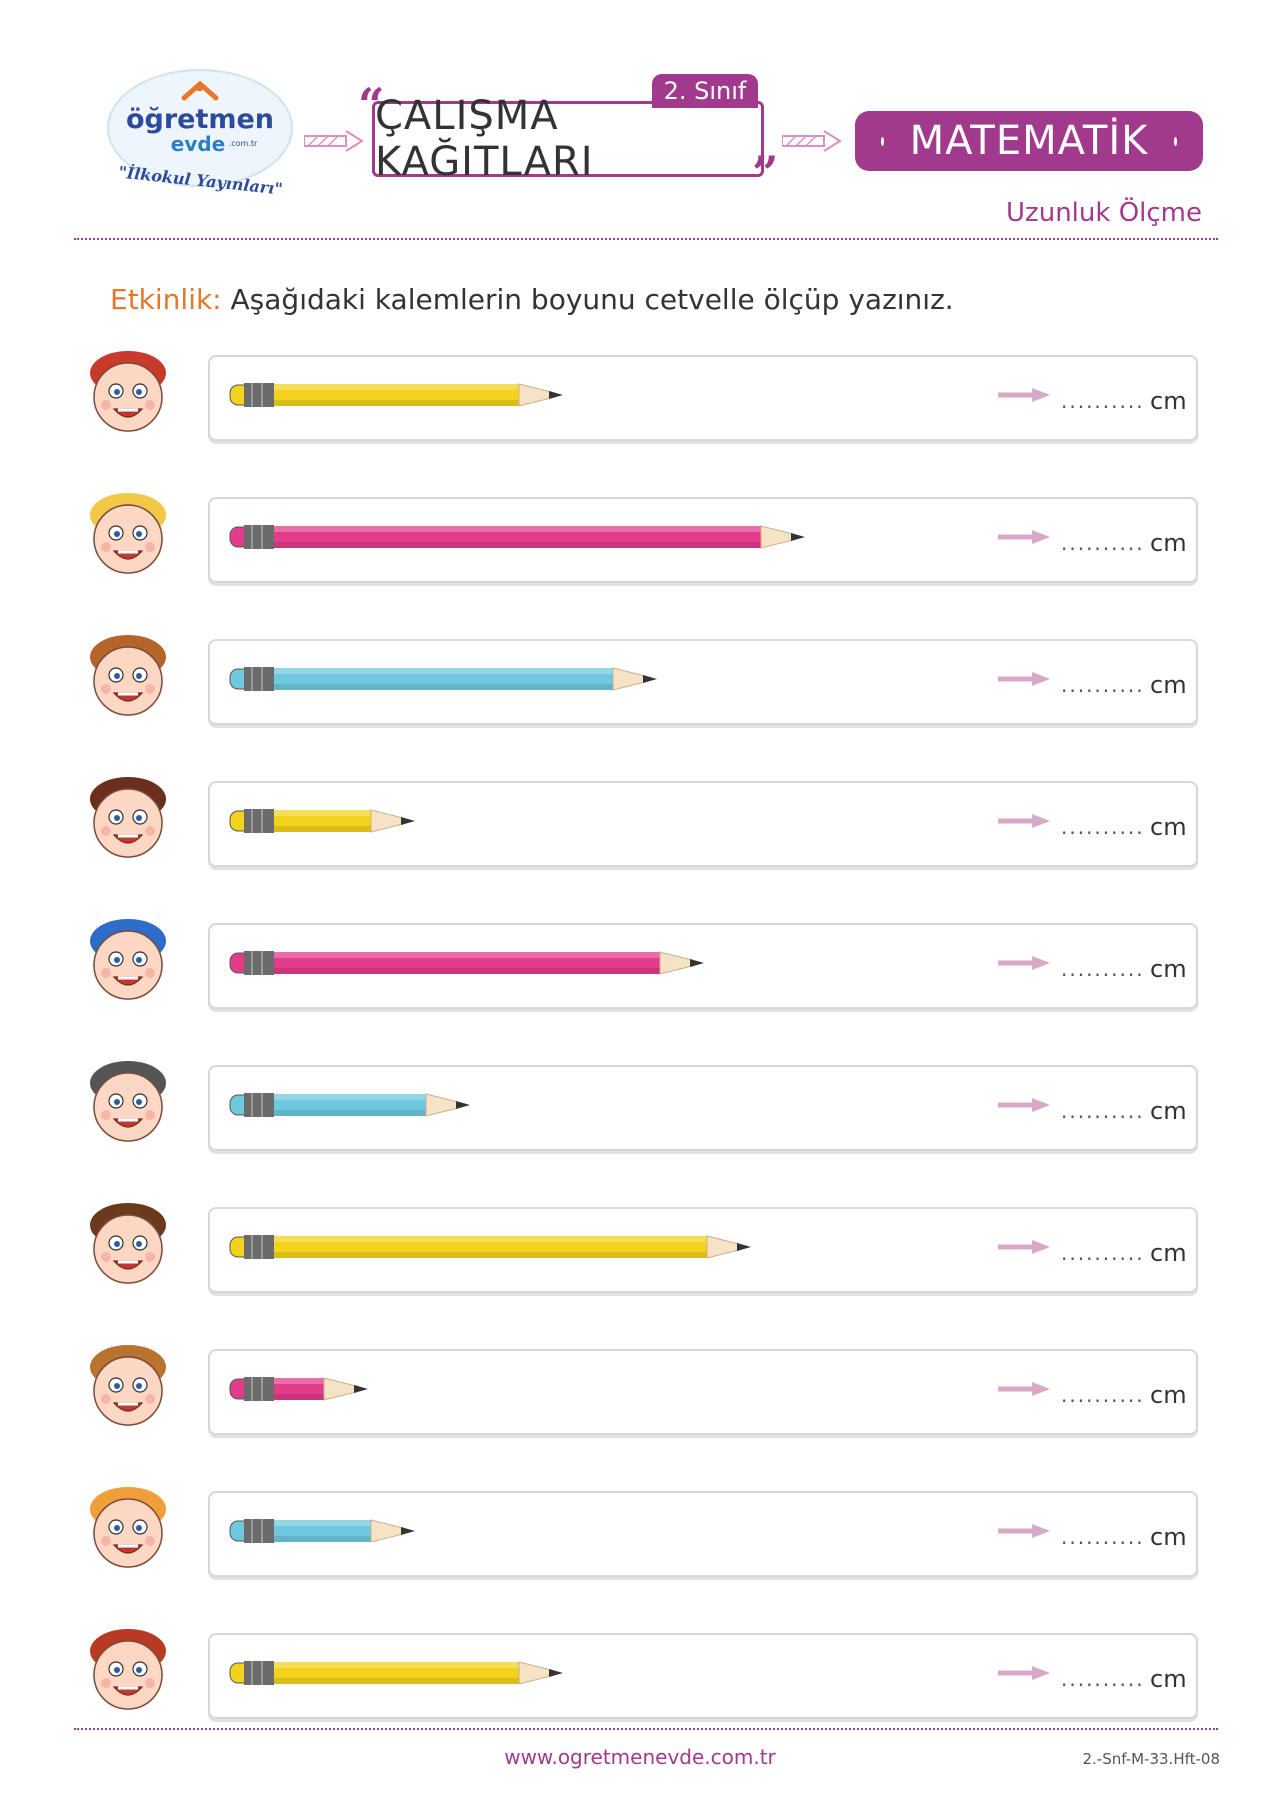  What do you see at coordinates (1151, 1759) in the screenshot?
I see `footer-code: 2.-Snf-M-33.Hft-08` at bounding box center [1151, 1759].